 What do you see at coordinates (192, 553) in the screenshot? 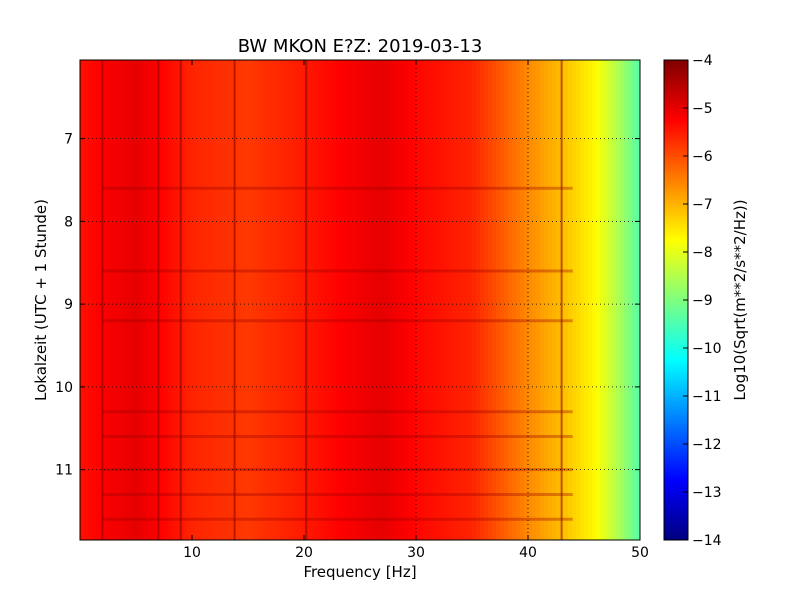
I see `x-tick-label: 10` at bounding box center [192, 553].